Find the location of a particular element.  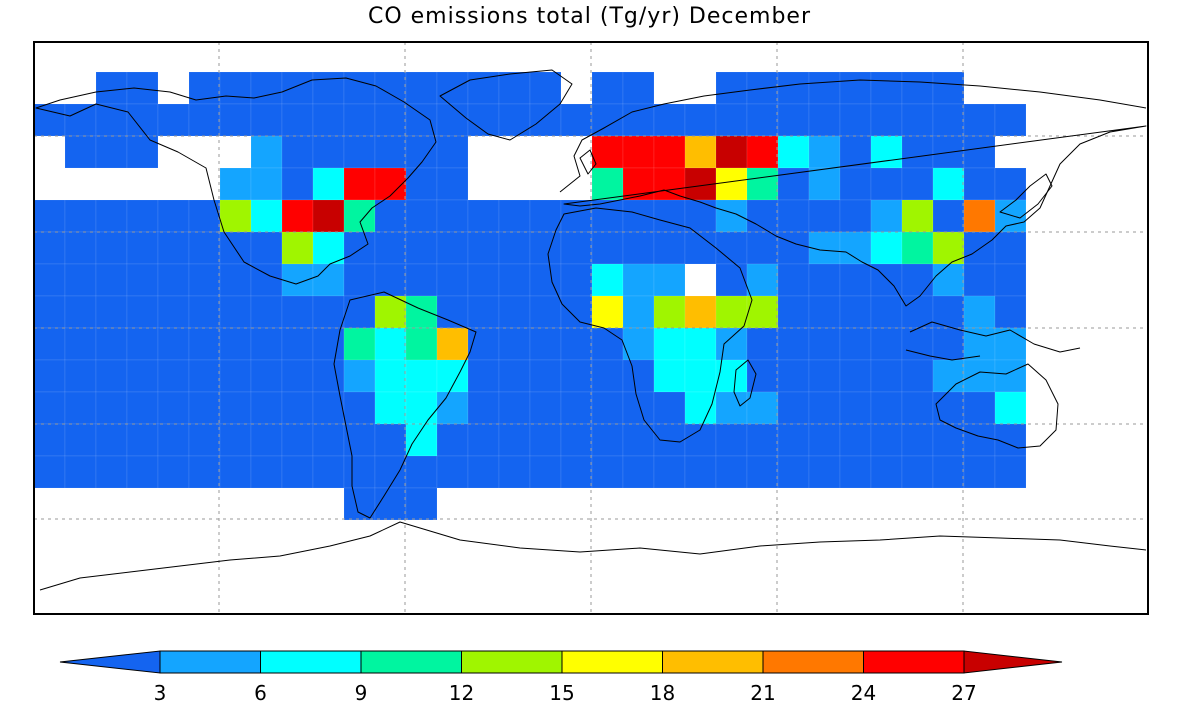

coast-greenland is located at coordinates (506, 105).